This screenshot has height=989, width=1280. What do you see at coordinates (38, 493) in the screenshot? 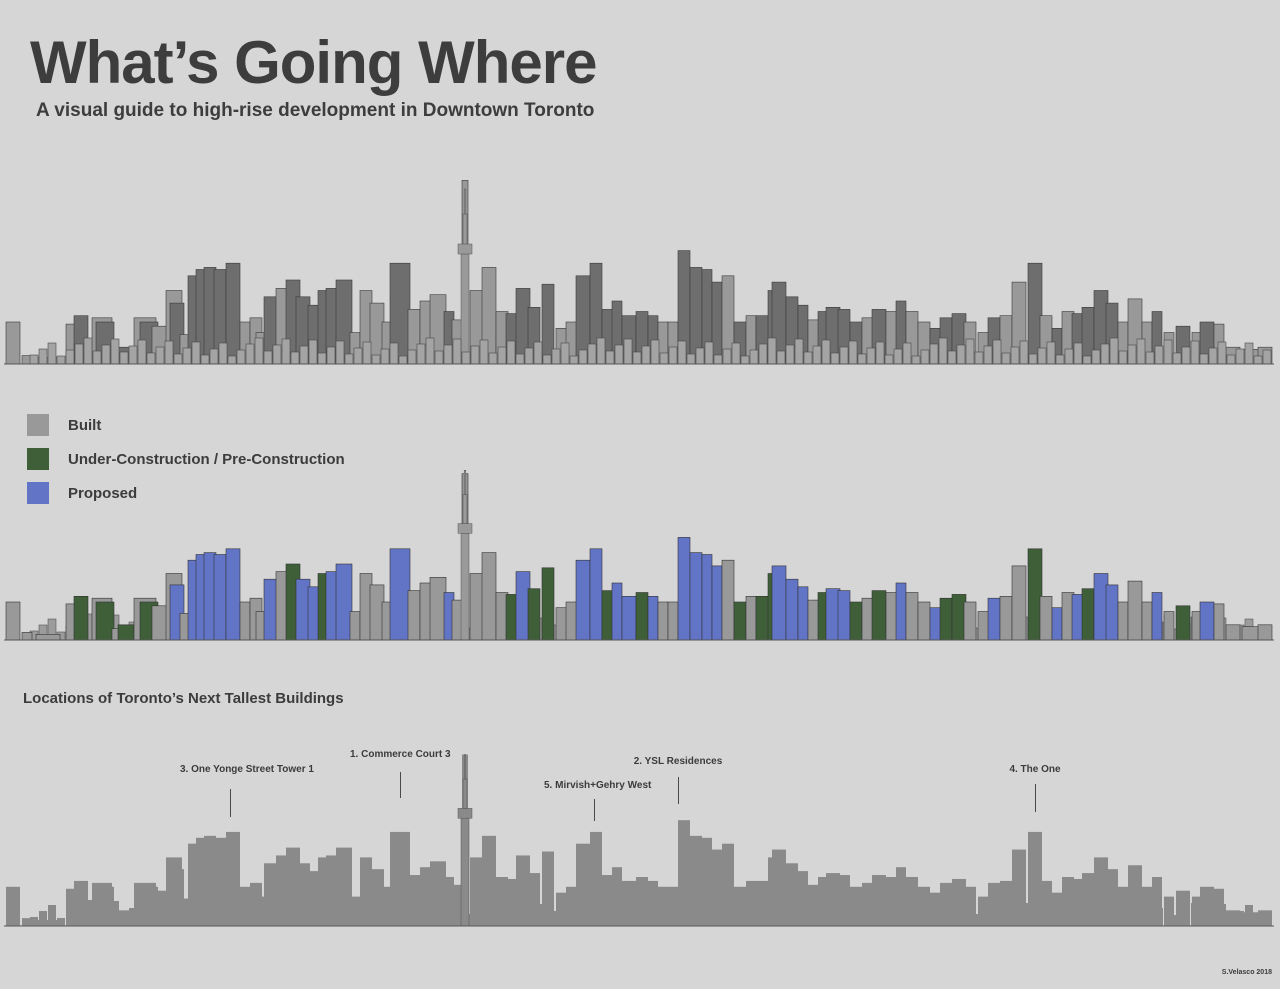
I see `proposed-swatch` at bounding box center [38, 493].